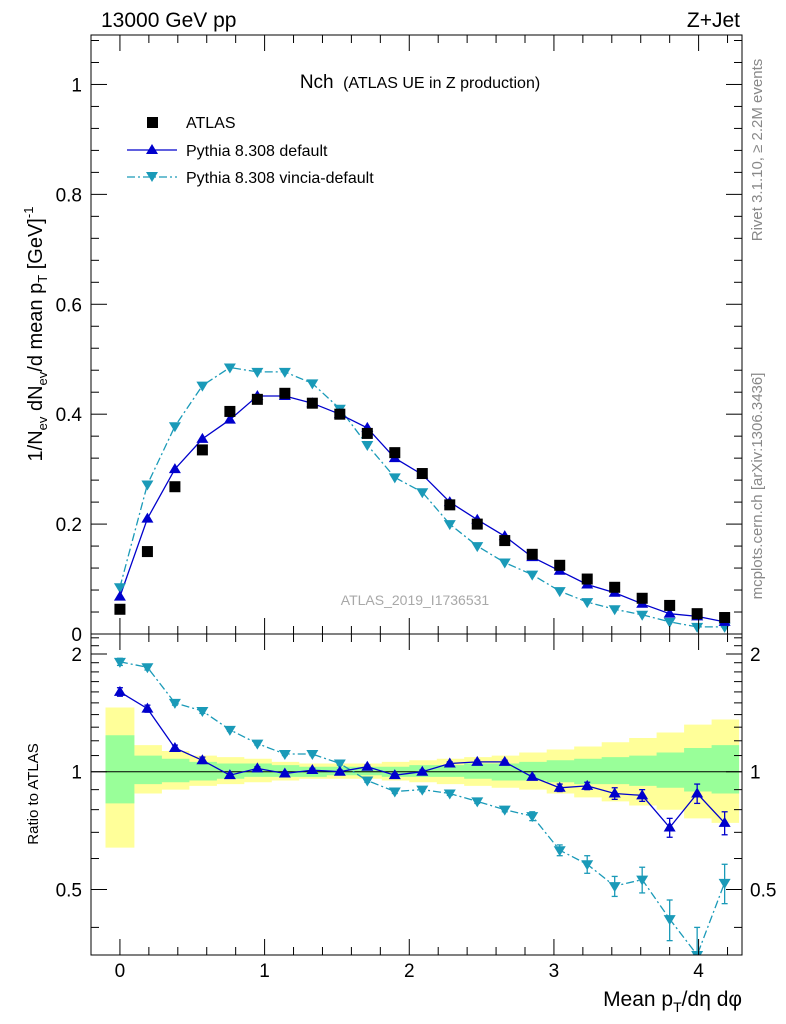 The height and width of the screenshot is (1024, 786). Describe the element at coordinates (713, 20) in the screenshot. I see `header-process-label: Z+Jet` at that location.